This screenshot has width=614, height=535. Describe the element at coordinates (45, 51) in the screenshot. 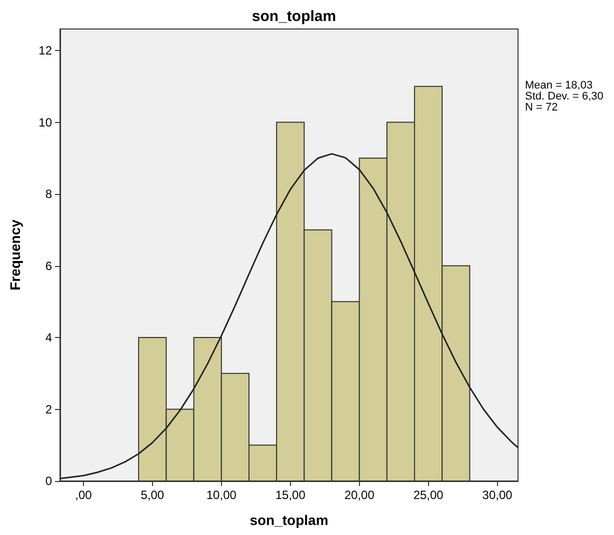

I see `y-tick-label: 12` at that location.